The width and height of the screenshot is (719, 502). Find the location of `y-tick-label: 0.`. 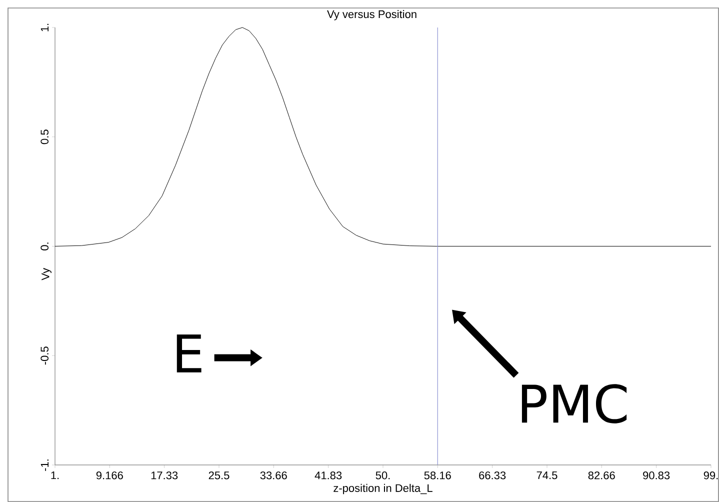

y-tick-label: 0. is located at coordinates (44, 246).